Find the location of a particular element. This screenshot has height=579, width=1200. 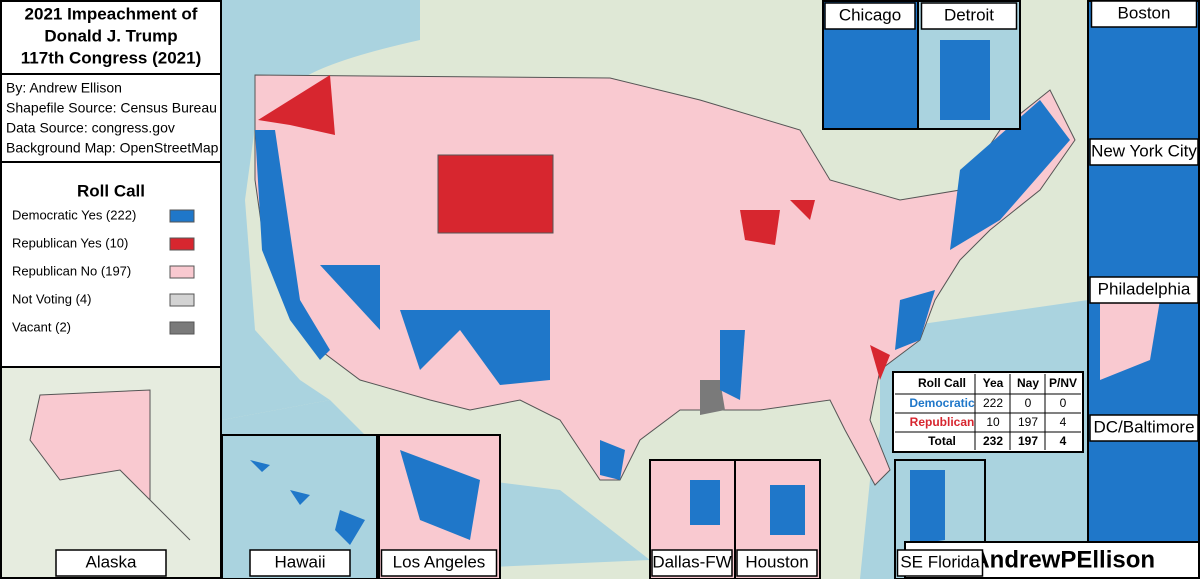

inset-label: DC/Baltimore is located at coordinates (1143, 426).